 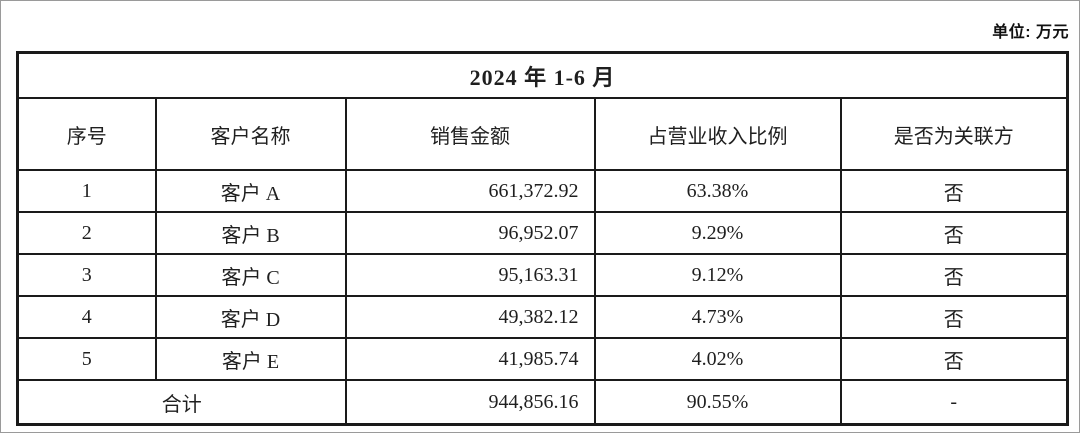 What do you see at coordinates (470, 233) in the screenshot?
I see `row-amount-cell: 96,952.07` at bounding box center [470, 233].